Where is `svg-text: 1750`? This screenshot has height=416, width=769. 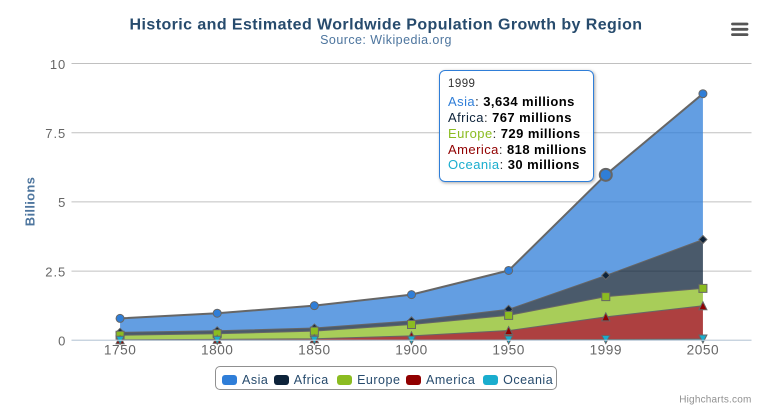
svg-text: 1750 is located at coordinates (120, 350).